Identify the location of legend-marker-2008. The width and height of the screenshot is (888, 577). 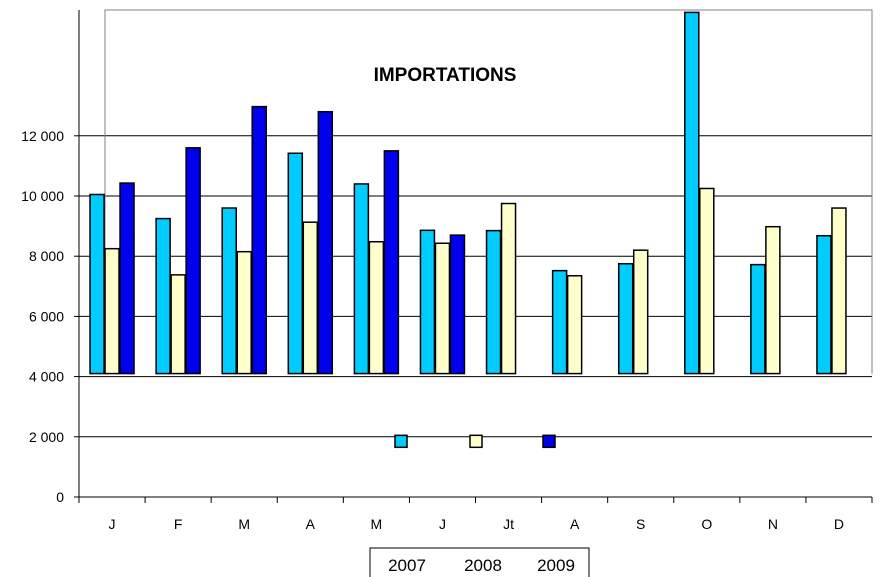
(476, 441).